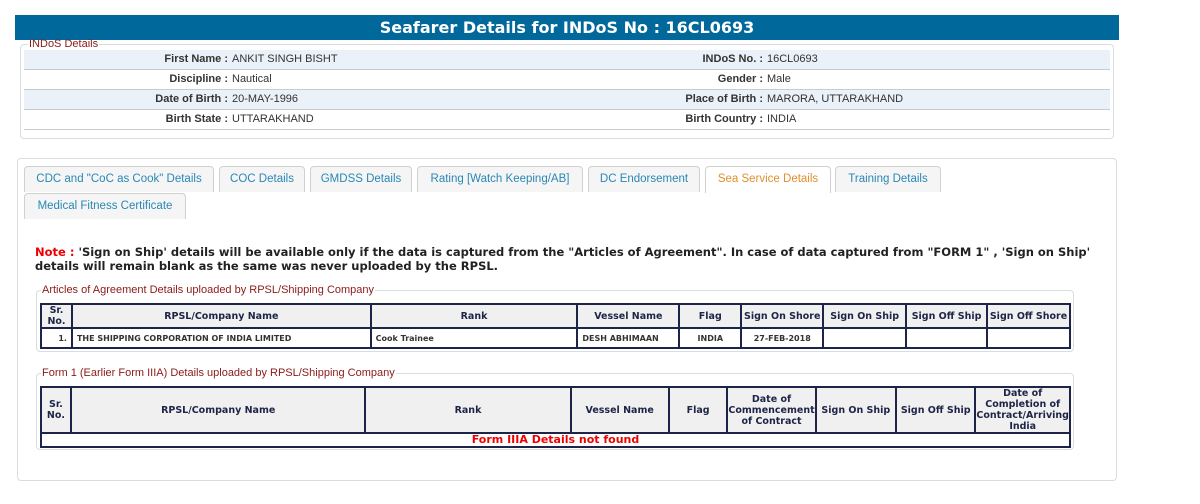 This screenshot has height=504, width=1200. I want to click on field-label: Gender :, so click(740, 79).